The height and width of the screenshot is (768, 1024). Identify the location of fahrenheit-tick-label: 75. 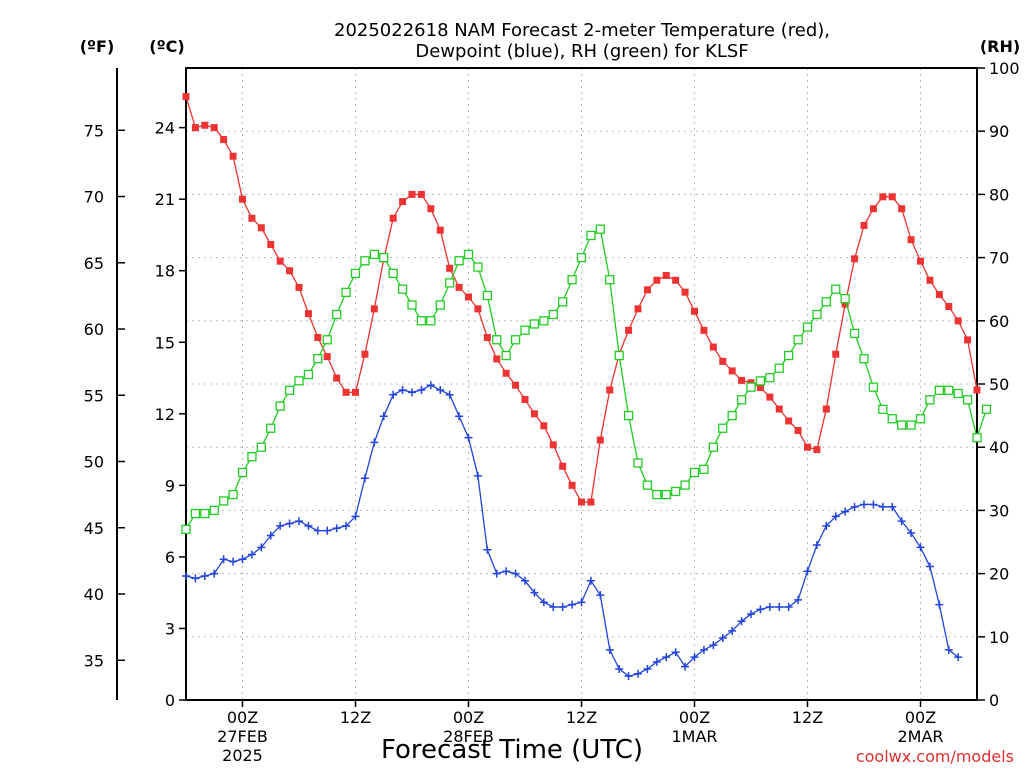
(94, 130).